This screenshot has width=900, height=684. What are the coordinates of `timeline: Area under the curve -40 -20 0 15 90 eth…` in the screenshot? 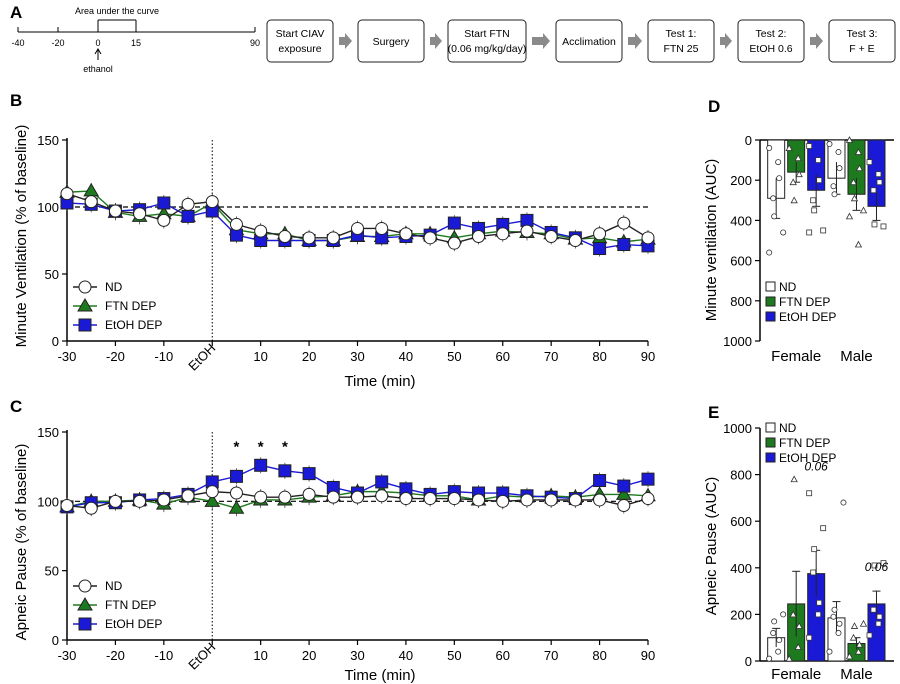 It's located at (135, 40).